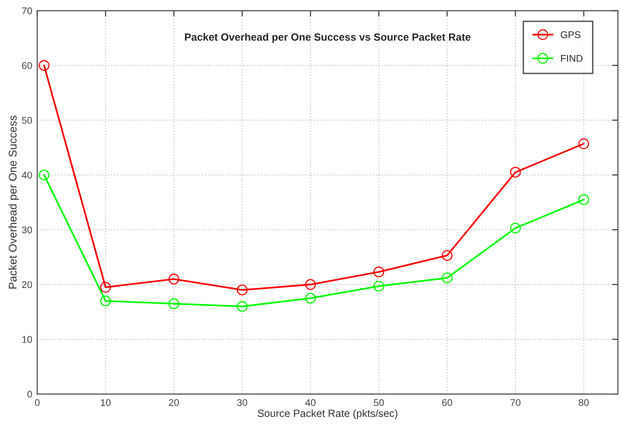 The image size is (621, 426). I want to click on text: Packet Overhead per One Success vs Source Packet Rate, so click(327, 38).